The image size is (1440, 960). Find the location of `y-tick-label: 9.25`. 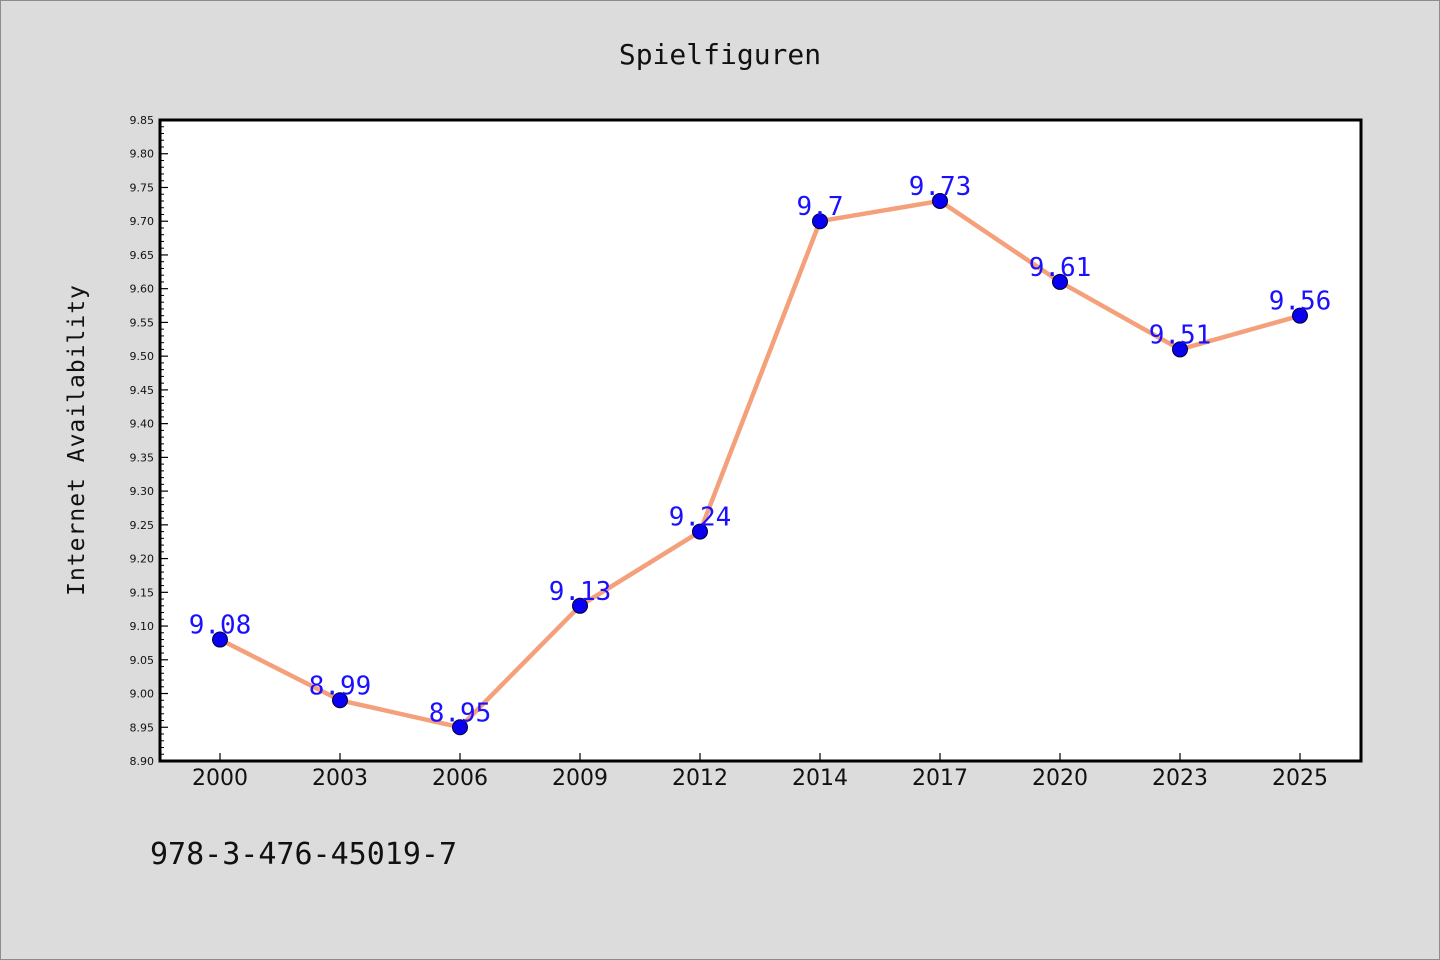

y-tick-label: 9.25 is located at coordinates (142, 525).